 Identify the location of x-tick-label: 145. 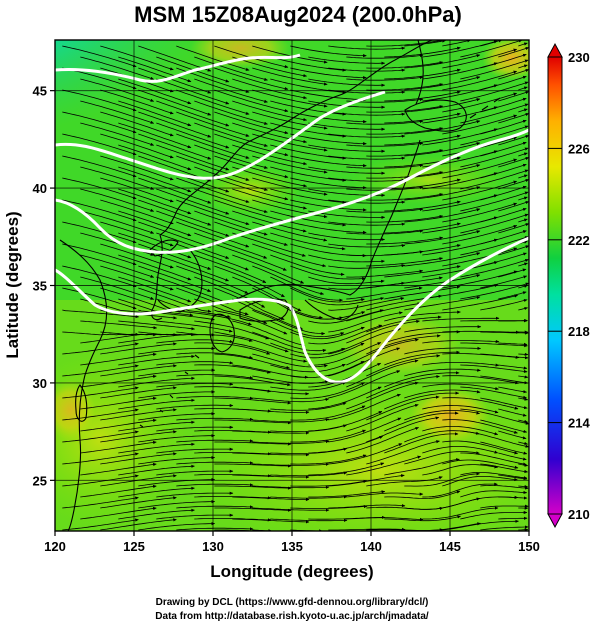
(450, 546).